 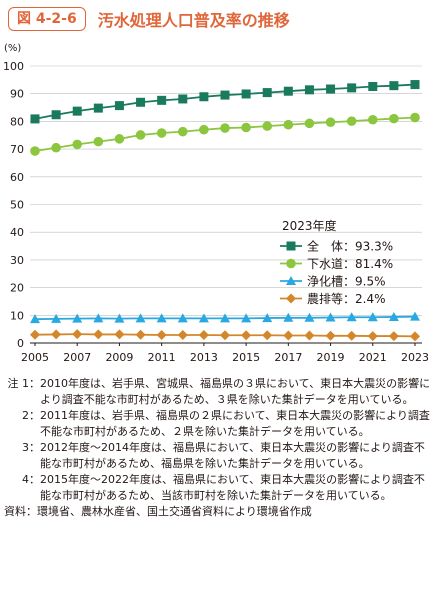 I want to click on x-tick-label: 2019, so click(x=331, y=357).